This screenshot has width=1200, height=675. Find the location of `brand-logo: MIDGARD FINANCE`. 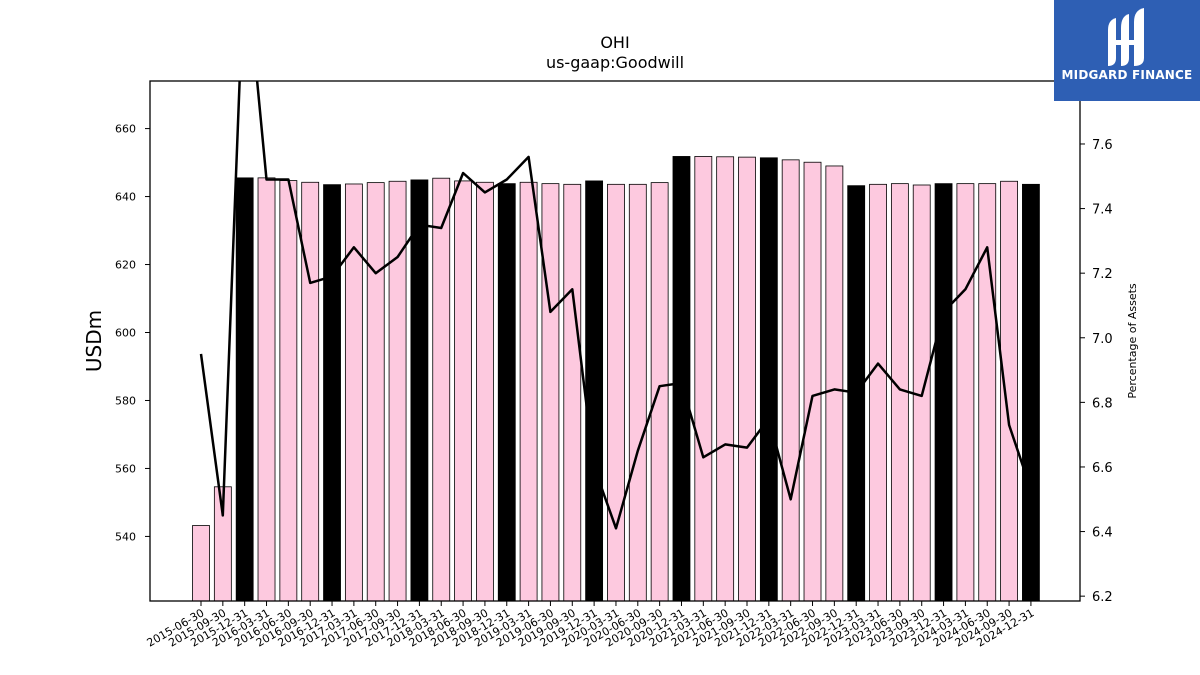

brand-logo: MIDGARD FINANCE is located at coordinates (1127, 50).